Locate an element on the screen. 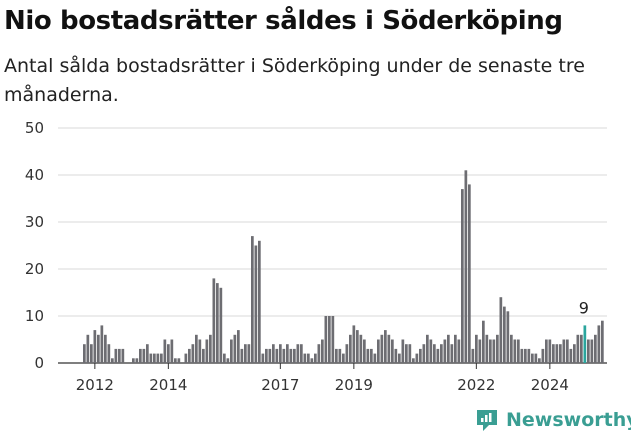 This screenshot has height=439, width=631. x-tick-label: 2014 is located at coordinates (168, 385).